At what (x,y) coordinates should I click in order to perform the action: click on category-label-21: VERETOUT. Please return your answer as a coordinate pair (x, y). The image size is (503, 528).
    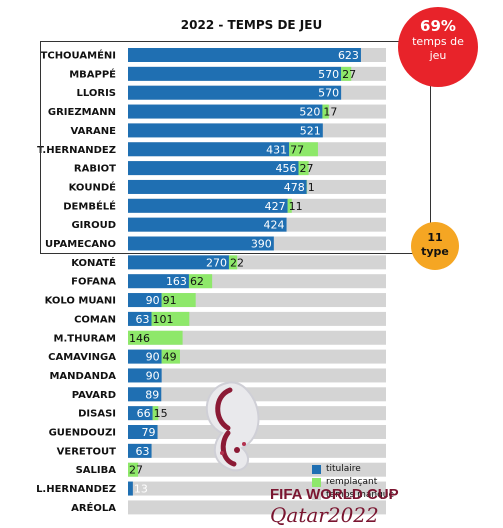
    Looking at the image, I should click on (87, 451).